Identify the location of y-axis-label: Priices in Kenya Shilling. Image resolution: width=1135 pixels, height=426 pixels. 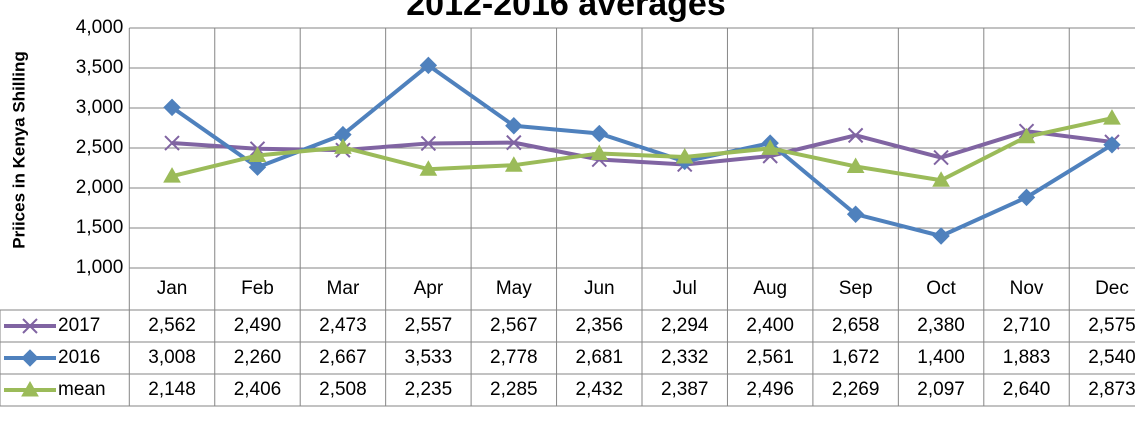
(18, 149).